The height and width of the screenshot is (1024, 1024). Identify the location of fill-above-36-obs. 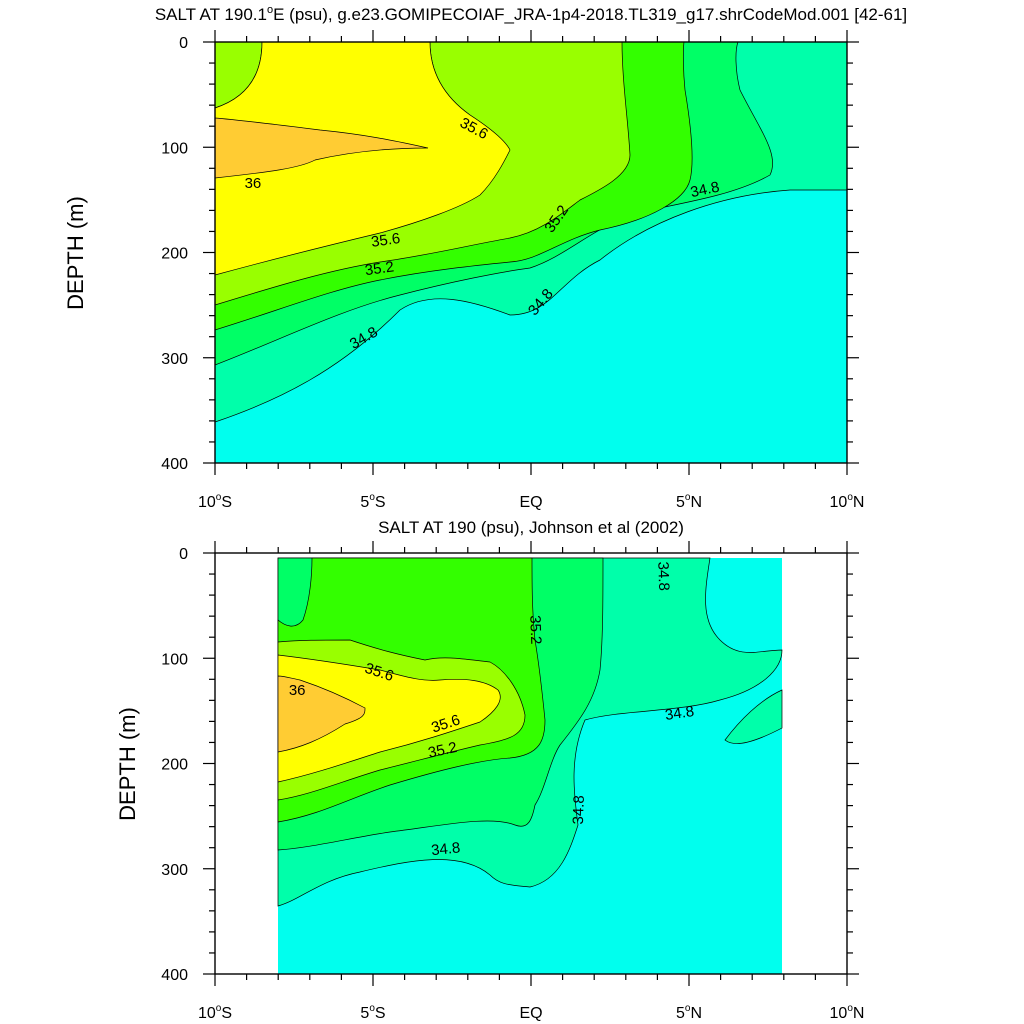
(321, 714).